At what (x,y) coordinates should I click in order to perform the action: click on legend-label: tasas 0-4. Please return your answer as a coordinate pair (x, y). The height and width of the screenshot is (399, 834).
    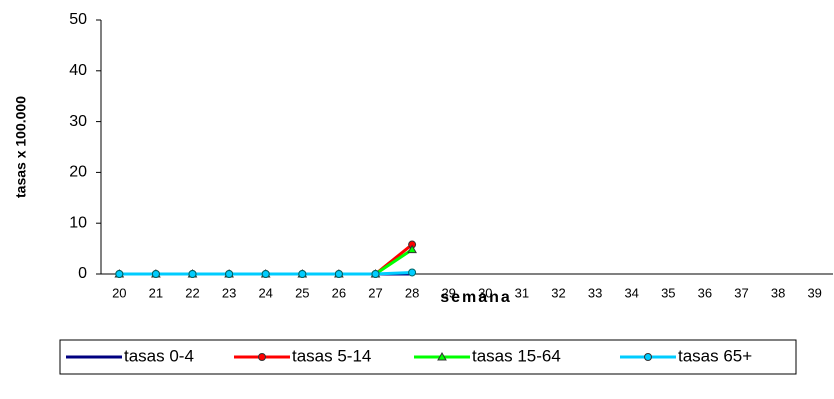
    Looking at the image, I should click on (159, 355).